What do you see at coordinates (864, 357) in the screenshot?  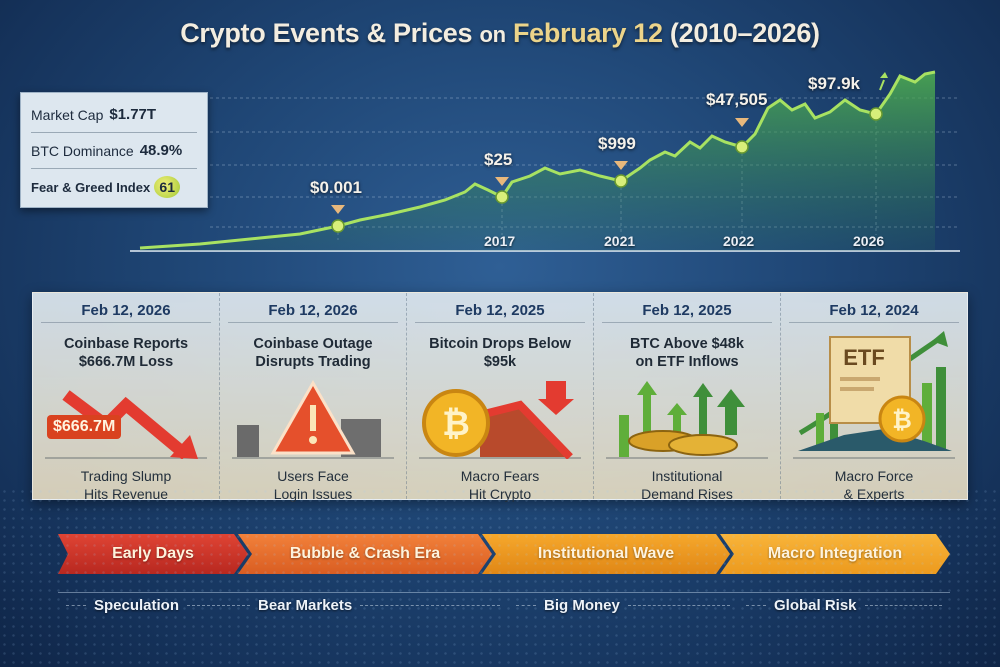 I see `svg-text: ETF` at bounding box center [864, 357].